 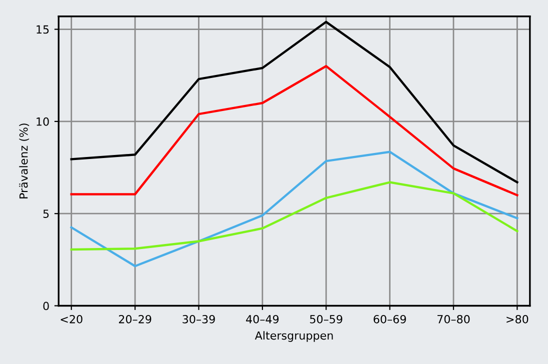 What do you see at coordinates (135, 319) in the screenshot?
I see `x-tick-label: 20–29` at bounding box center [135, 319].